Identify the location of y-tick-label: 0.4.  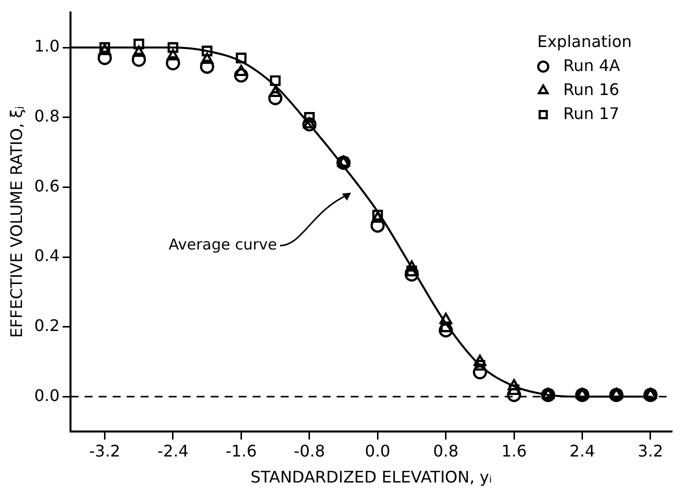
(47, 256).